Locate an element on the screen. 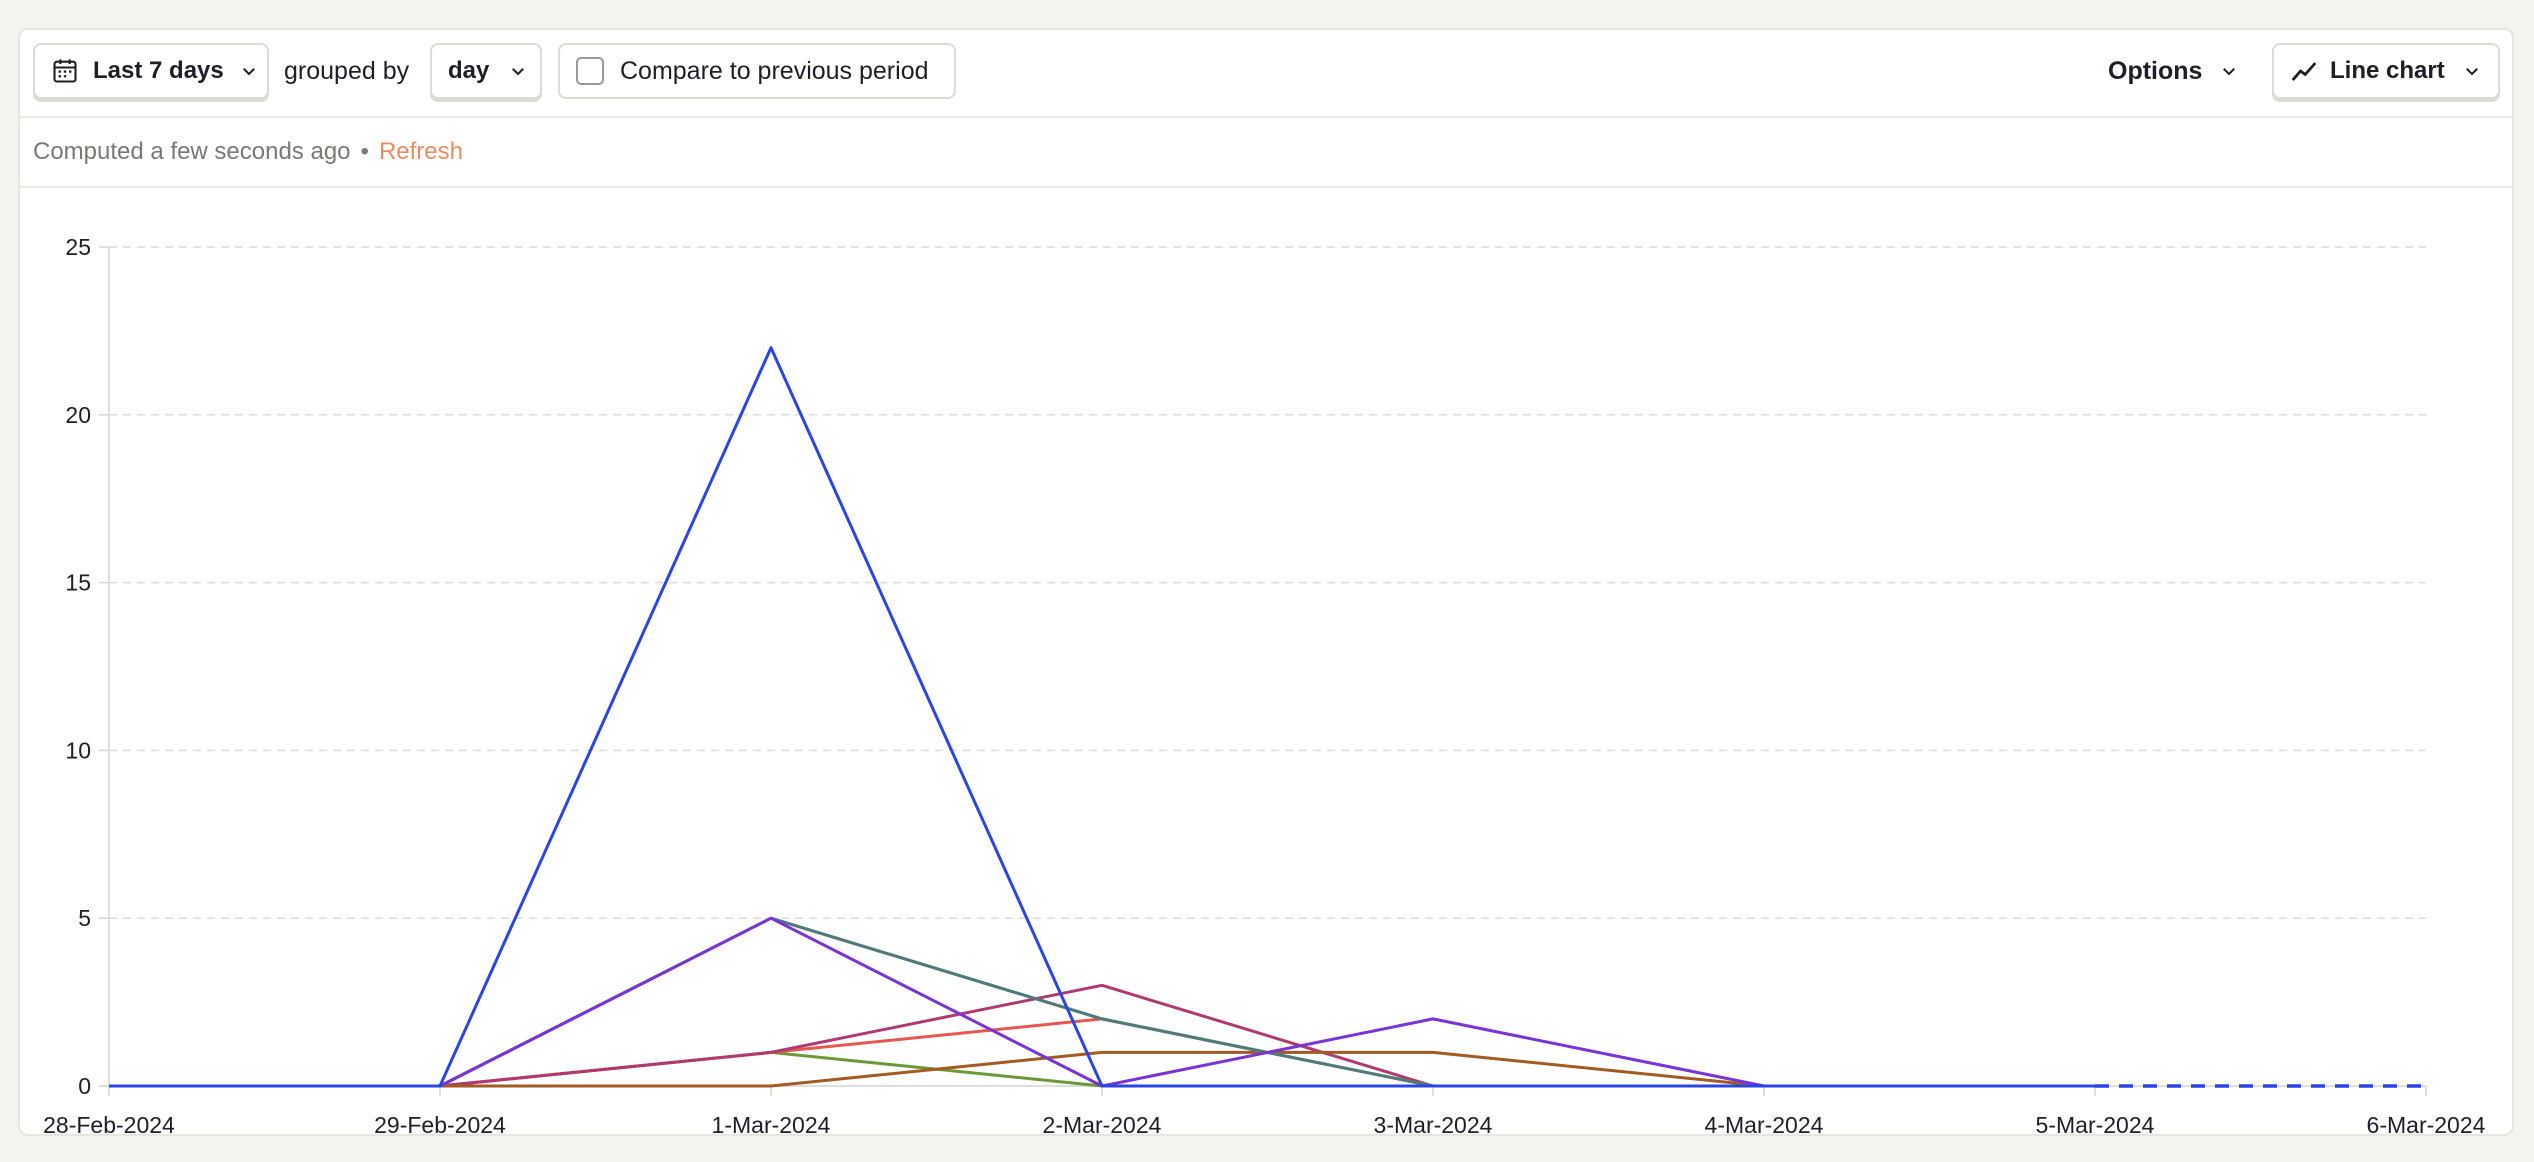  calendar-icon is located at coordinates (65, 71).